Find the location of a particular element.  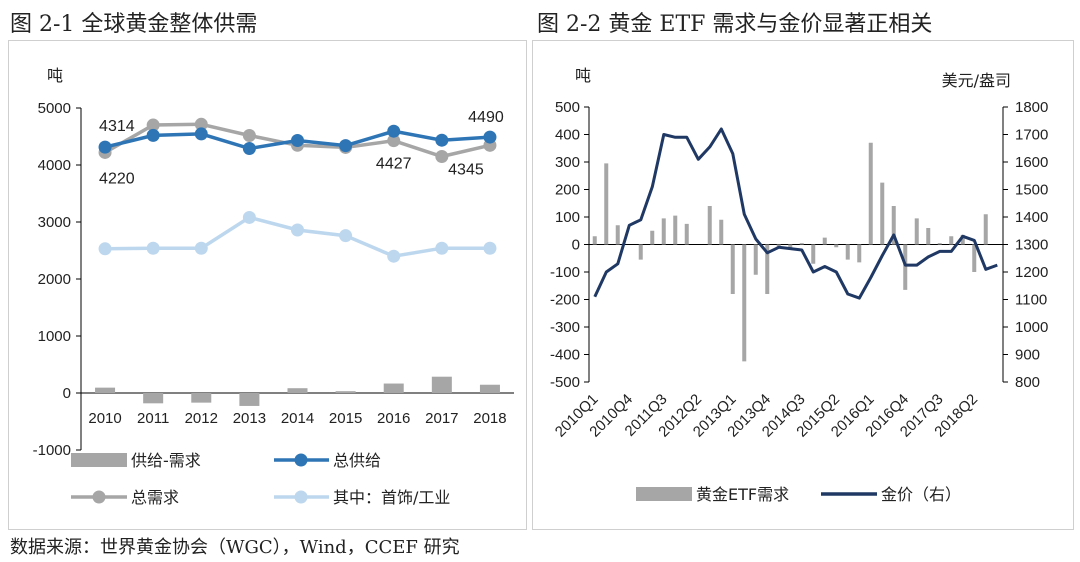

data-label-supply-2018: 4490 is located at coordinates (486, 117).